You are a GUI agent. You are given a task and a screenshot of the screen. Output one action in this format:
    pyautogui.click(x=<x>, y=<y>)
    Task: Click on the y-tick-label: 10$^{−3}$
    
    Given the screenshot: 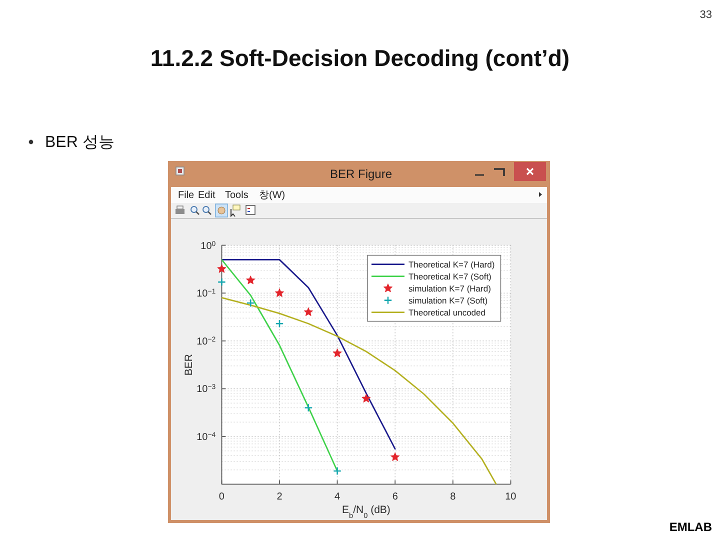 What is the action you would take?
    pyautogui.click(x=206, y=390)
    